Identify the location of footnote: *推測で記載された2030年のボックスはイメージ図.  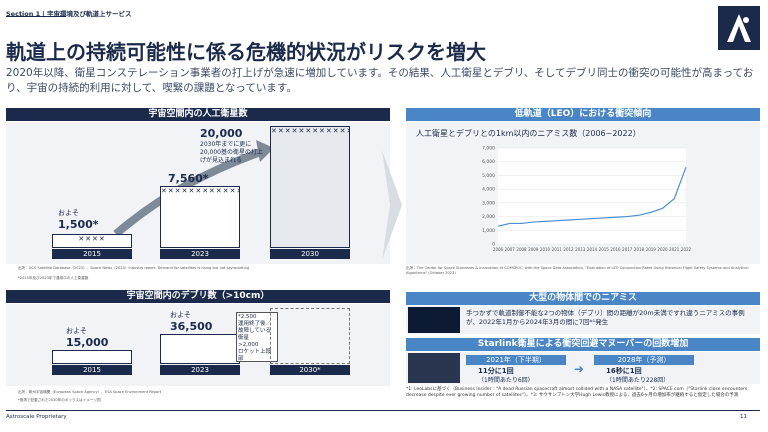
(59, 400).